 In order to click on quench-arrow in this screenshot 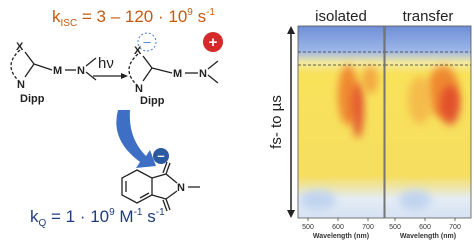, I will do `click(136, 139)`.